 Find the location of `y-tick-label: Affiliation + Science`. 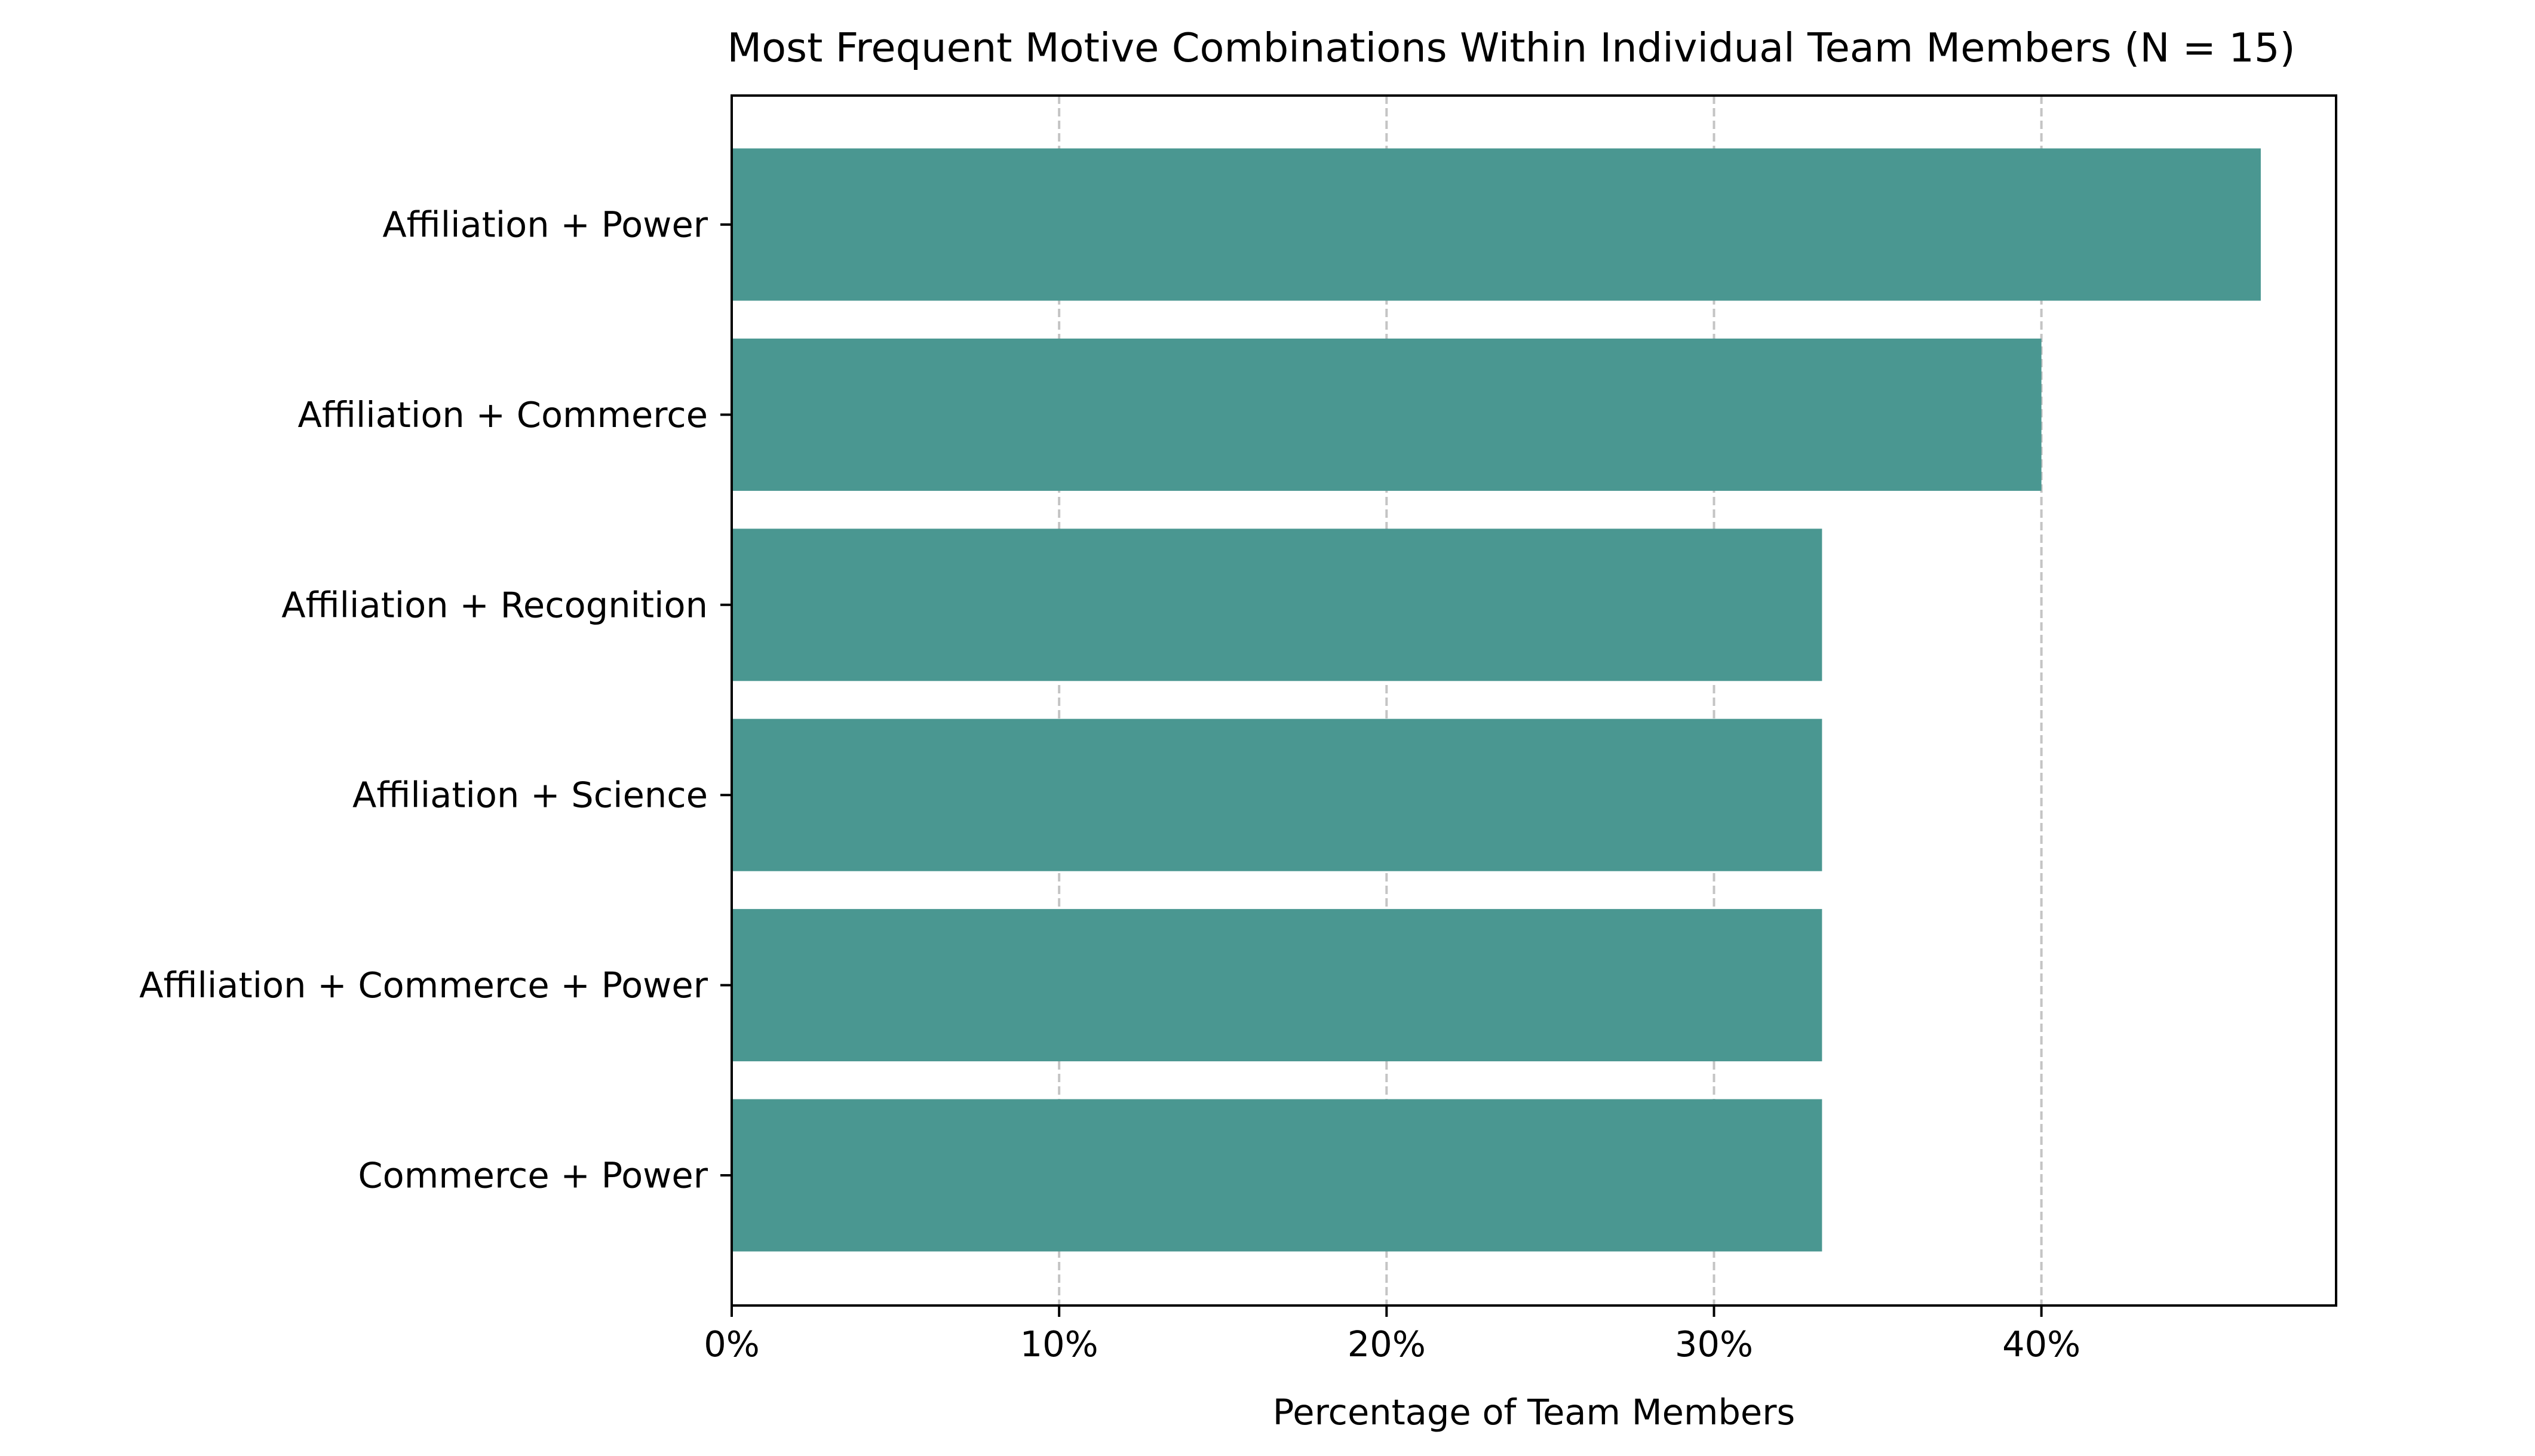

y-tick-label: Affiliation + Science is located at coordinates (530, 795).